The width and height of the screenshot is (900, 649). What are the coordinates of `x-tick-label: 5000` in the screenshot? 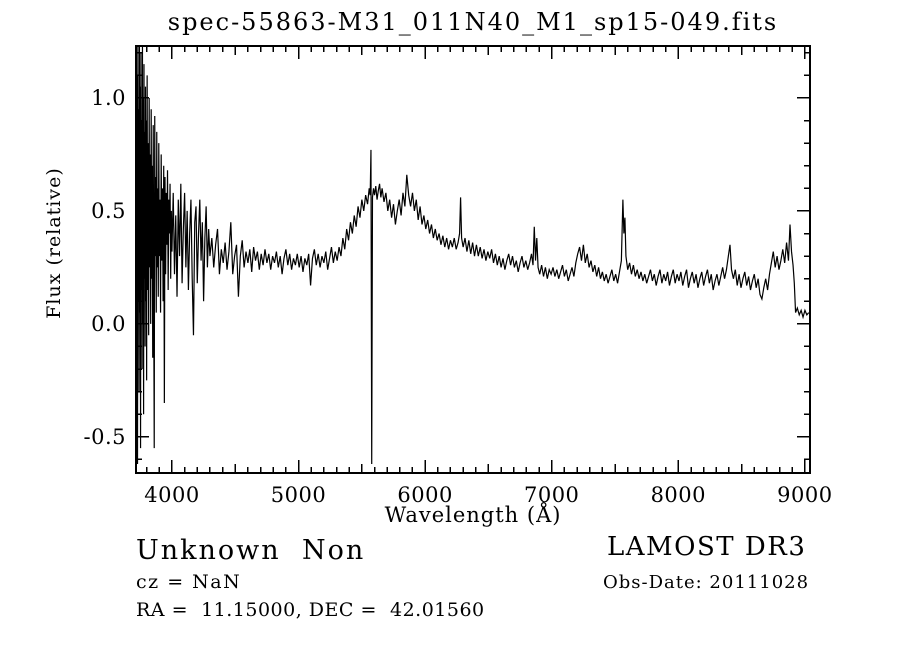 It's located at (298, 495).